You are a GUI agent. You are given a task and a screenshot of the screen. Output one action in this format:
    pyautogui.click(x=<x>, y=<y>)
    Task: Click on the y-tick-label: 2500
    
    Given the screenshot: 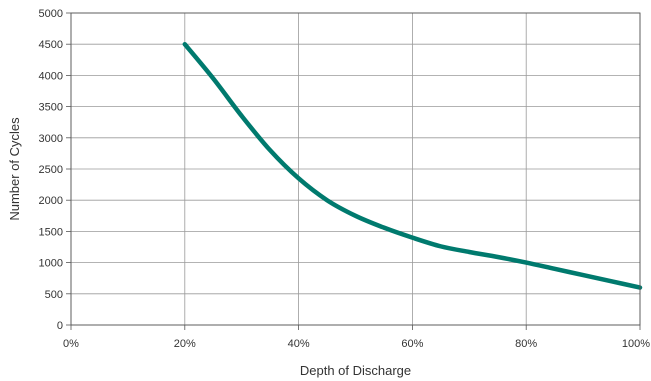 What is the action you would take?
    pyautogui.click(x=51, y=170)
    